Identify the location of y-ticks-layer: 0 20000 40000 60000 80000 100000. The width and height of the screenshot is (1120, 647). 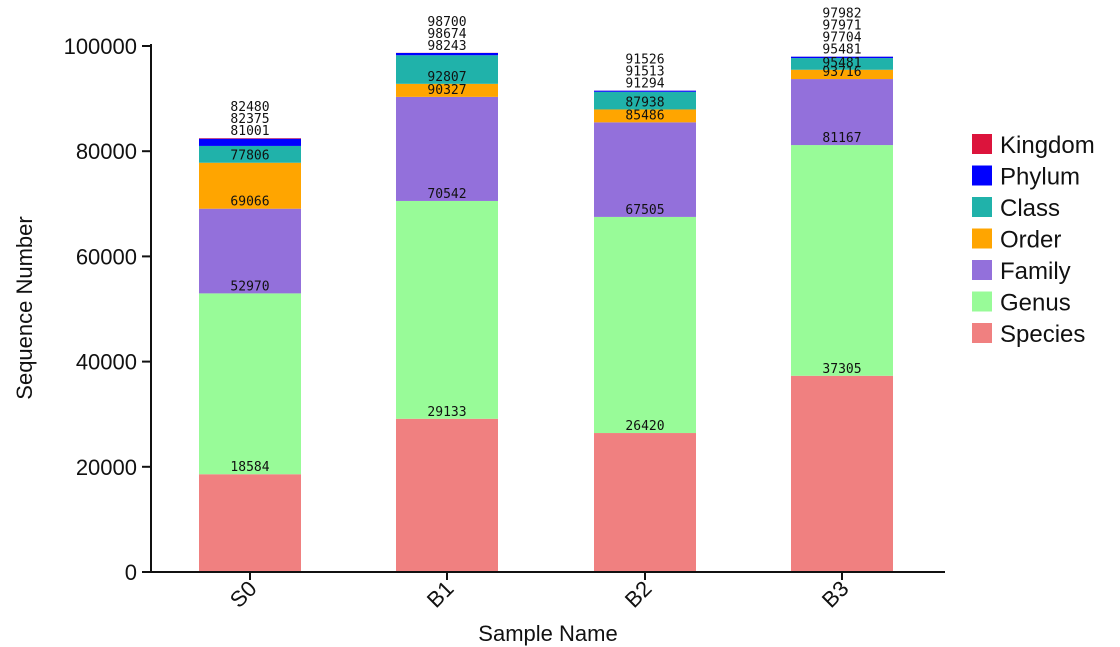
(107, 309).